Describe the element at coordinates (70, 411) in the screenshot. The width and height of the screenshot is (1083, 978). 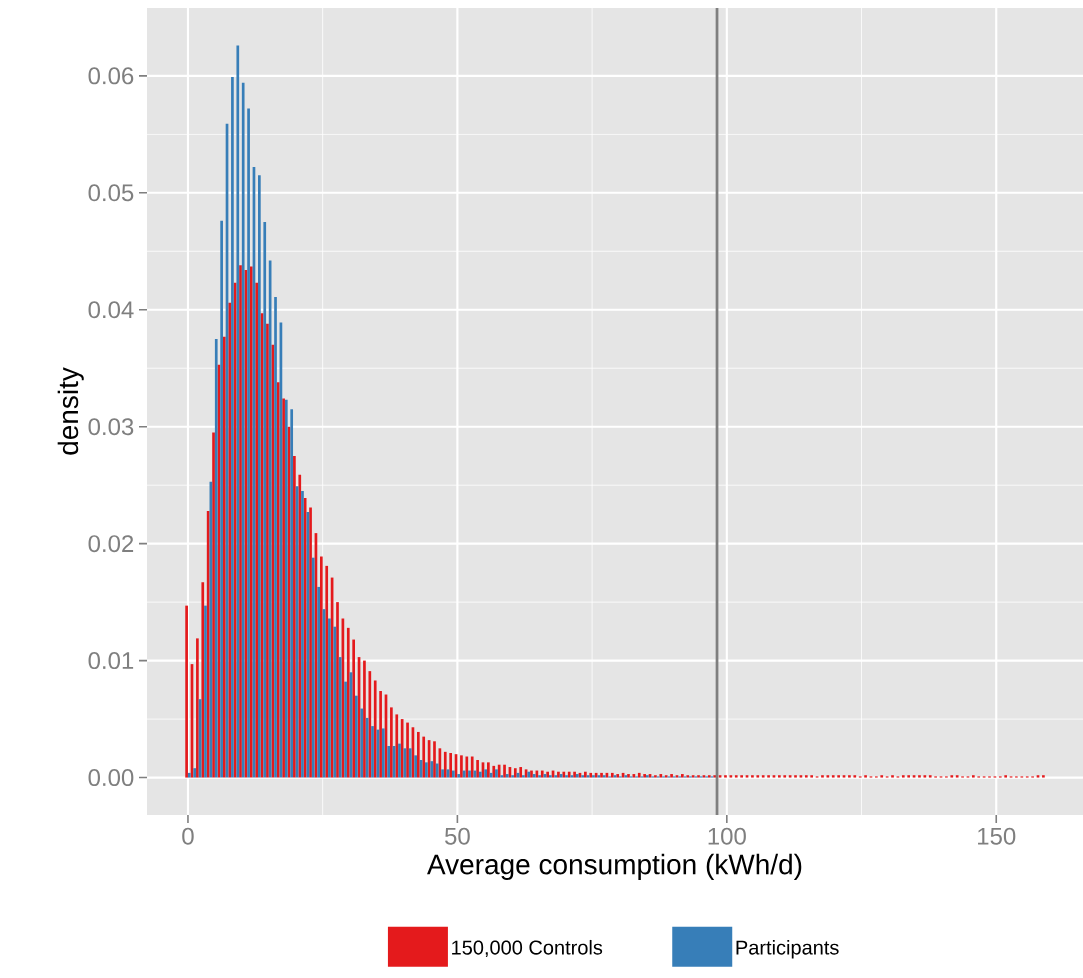
I see `y-axis-title: density` at that location.